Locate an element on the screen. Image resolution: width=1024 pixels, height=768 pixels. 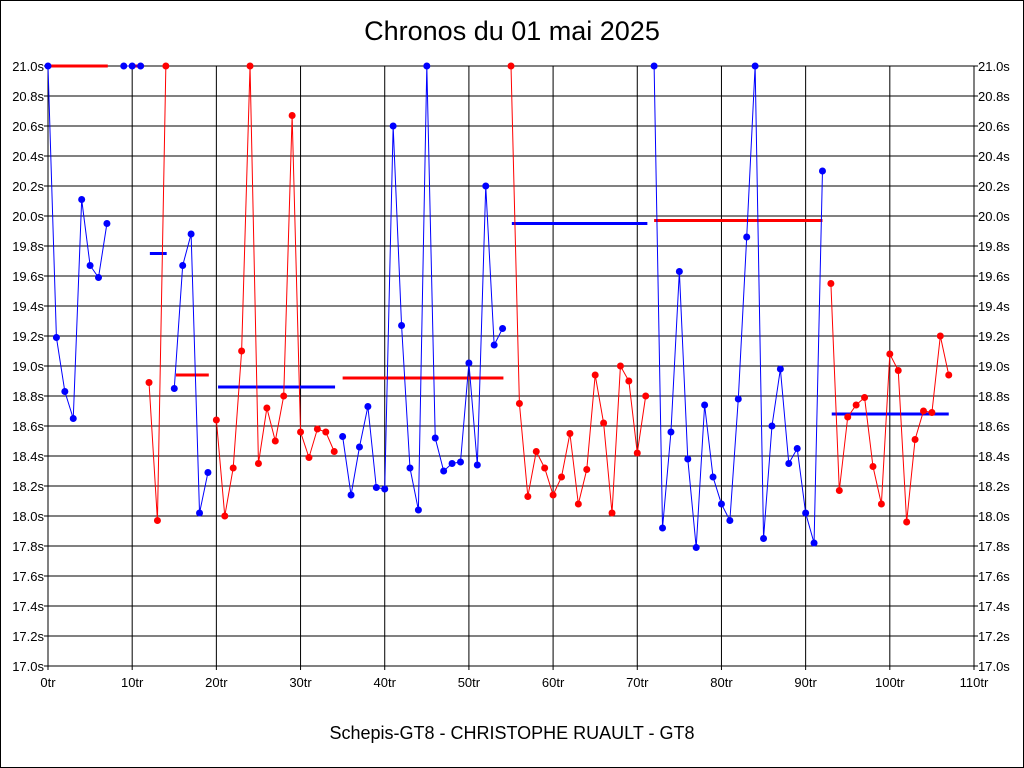
y-tick-label: 17.2s is located at coordinates (28, 636).